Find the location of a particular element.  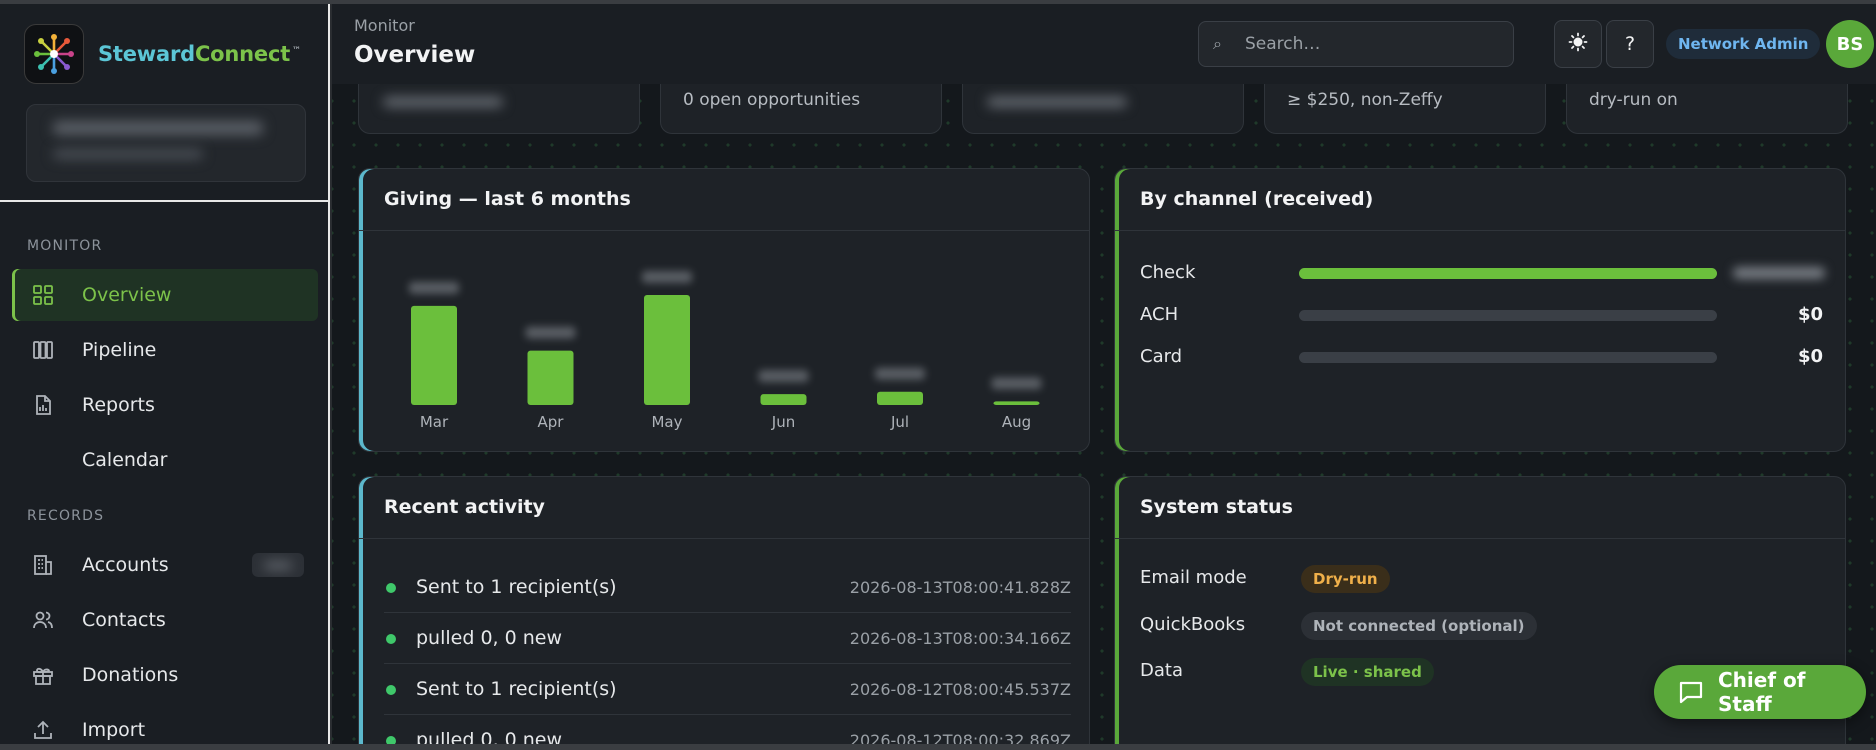

tick-label-mar: Mar is located at coordinates (434, 422).